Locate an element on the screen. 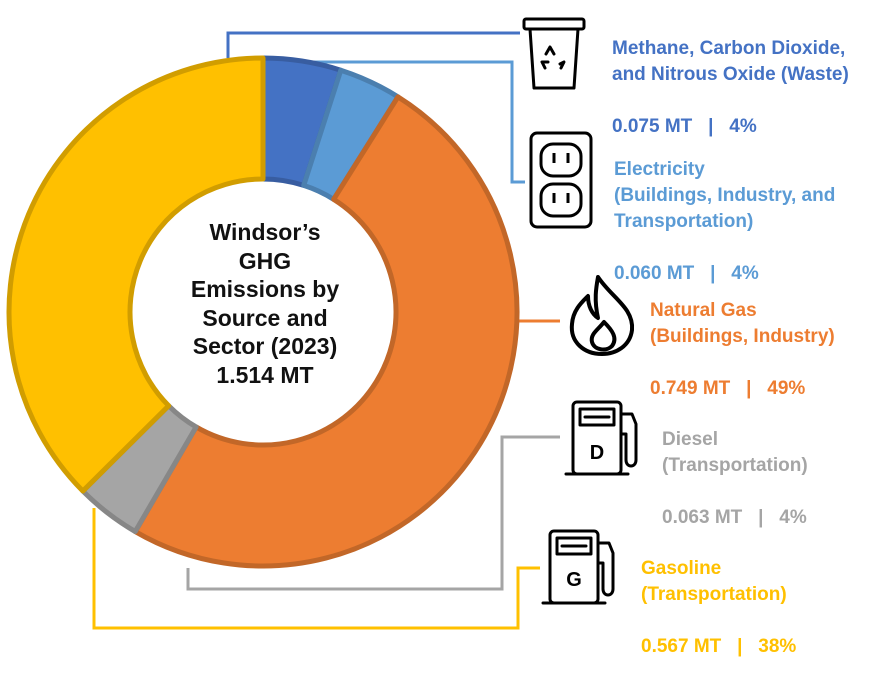 This screenshot has height=686, width=893. trash-recycle-icon is located at coordinates (554, 53).